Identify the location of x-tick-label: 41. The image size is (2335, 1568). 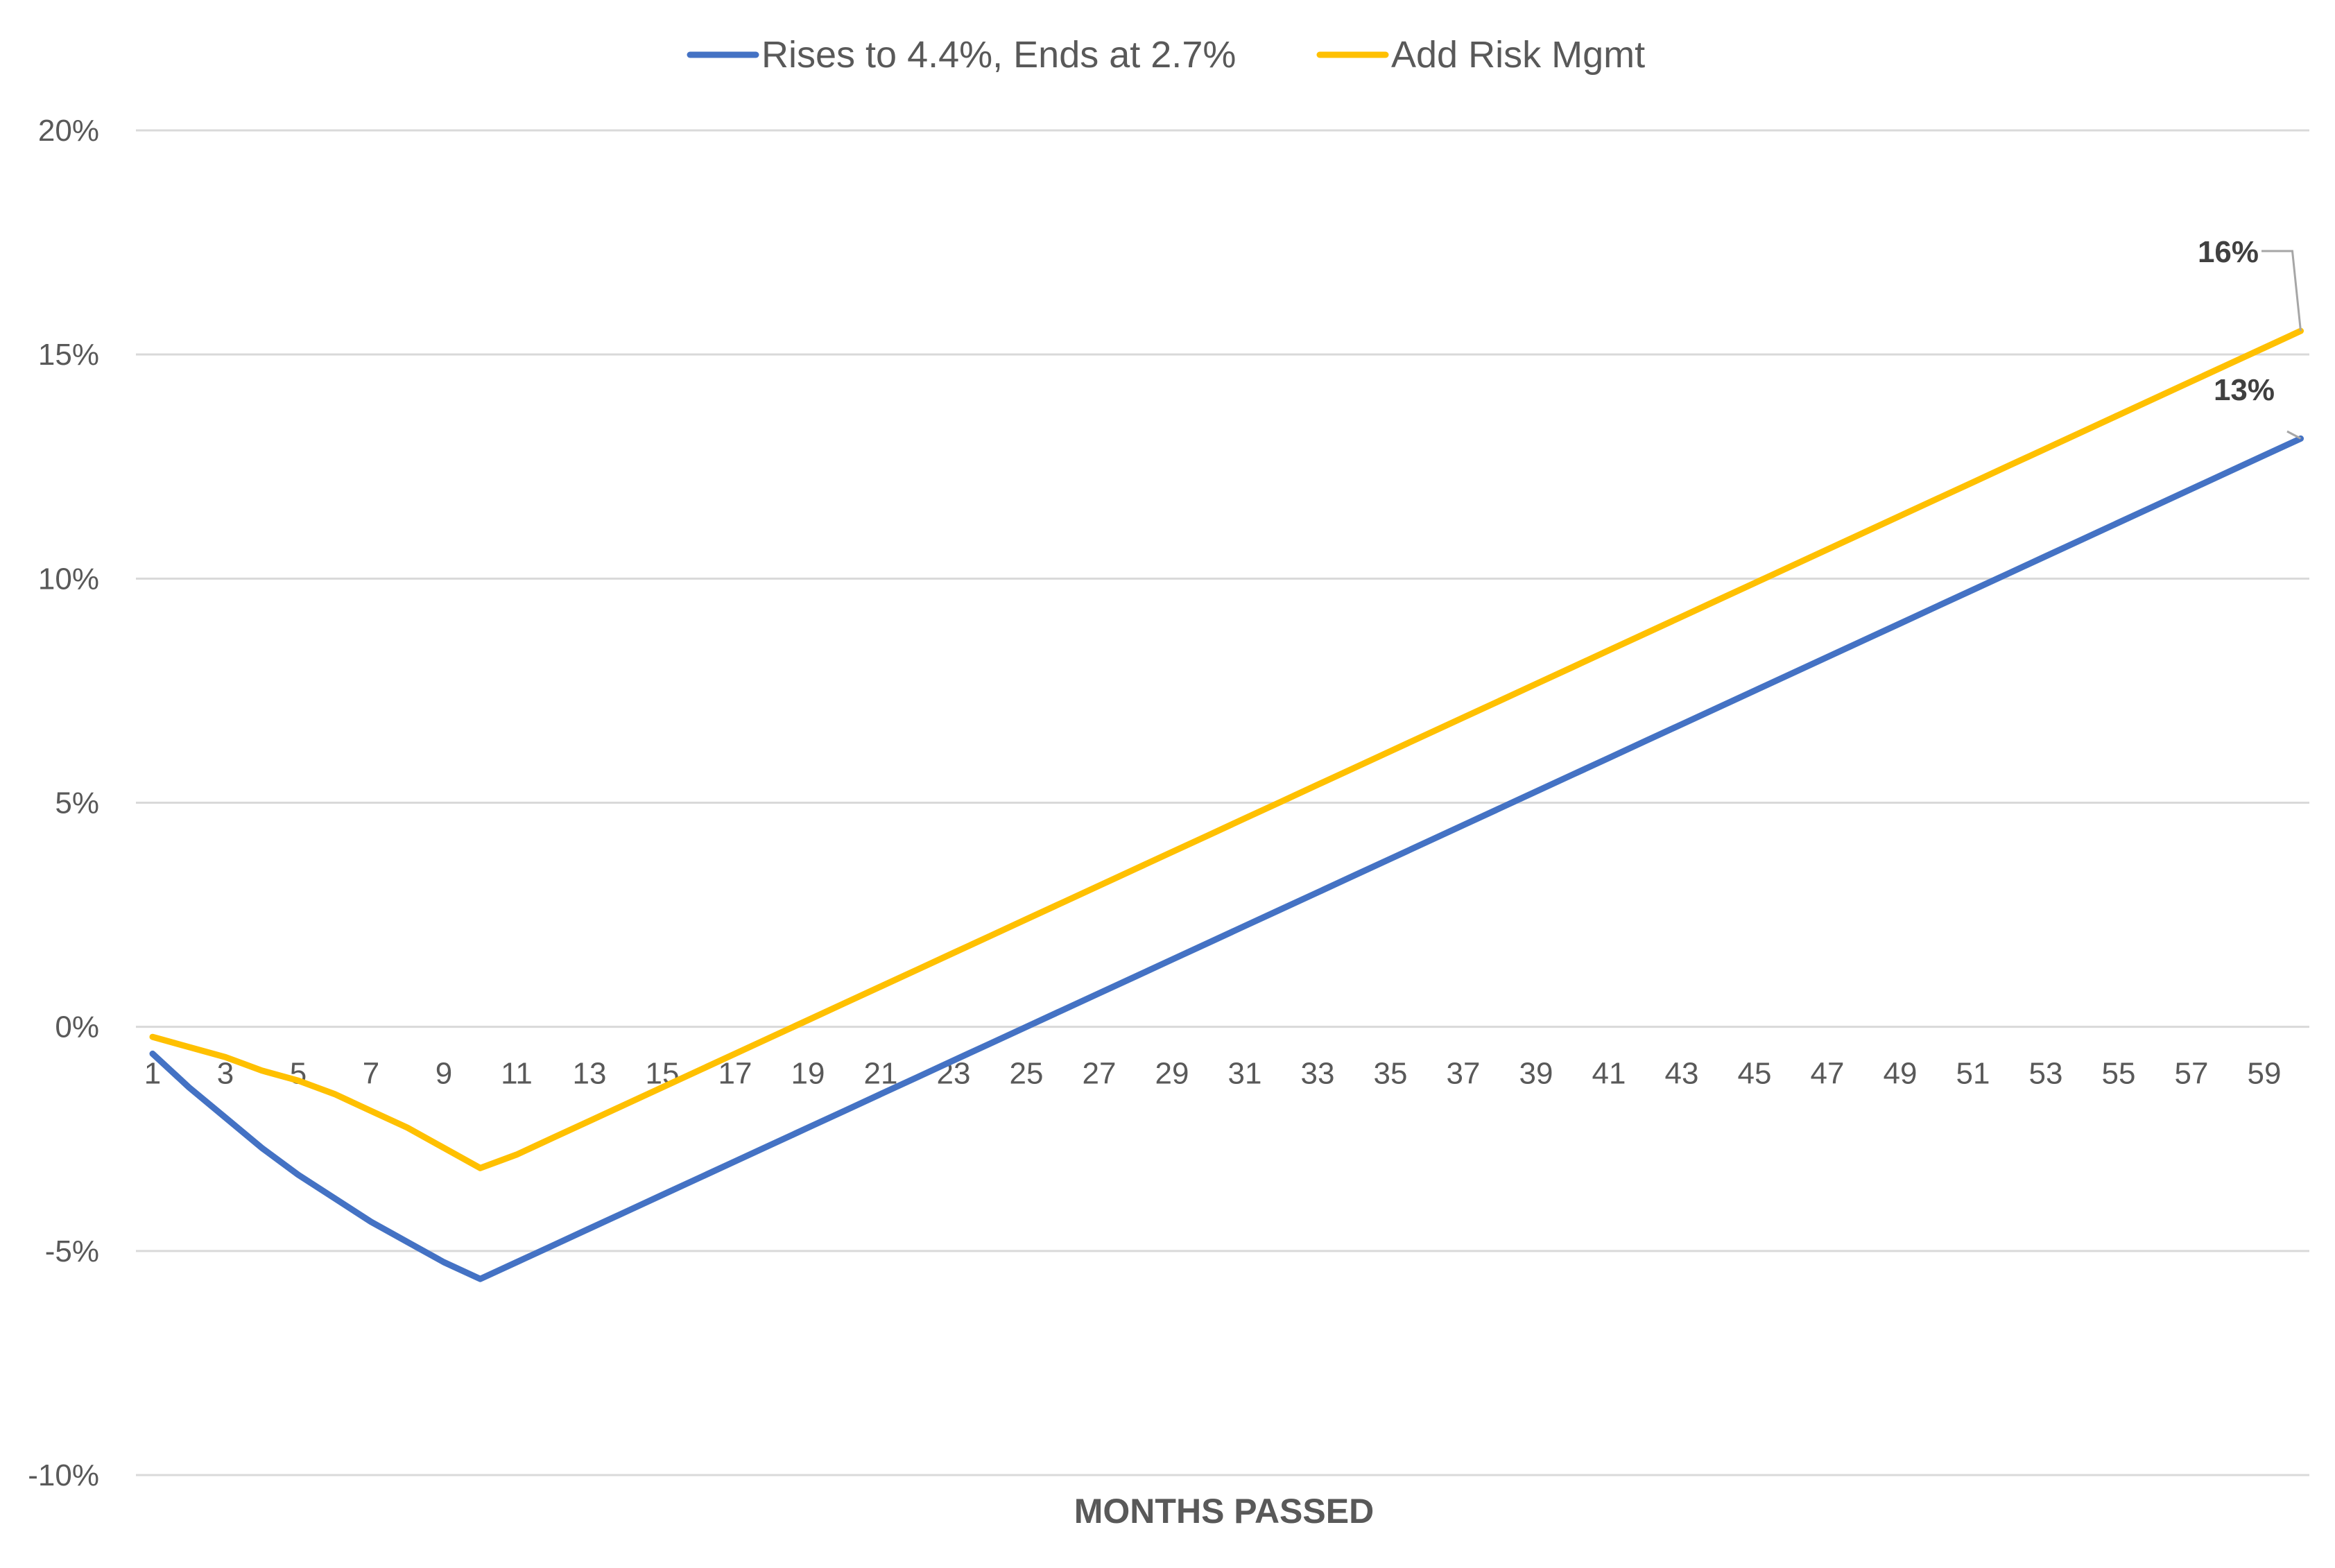
(1609, 1074).